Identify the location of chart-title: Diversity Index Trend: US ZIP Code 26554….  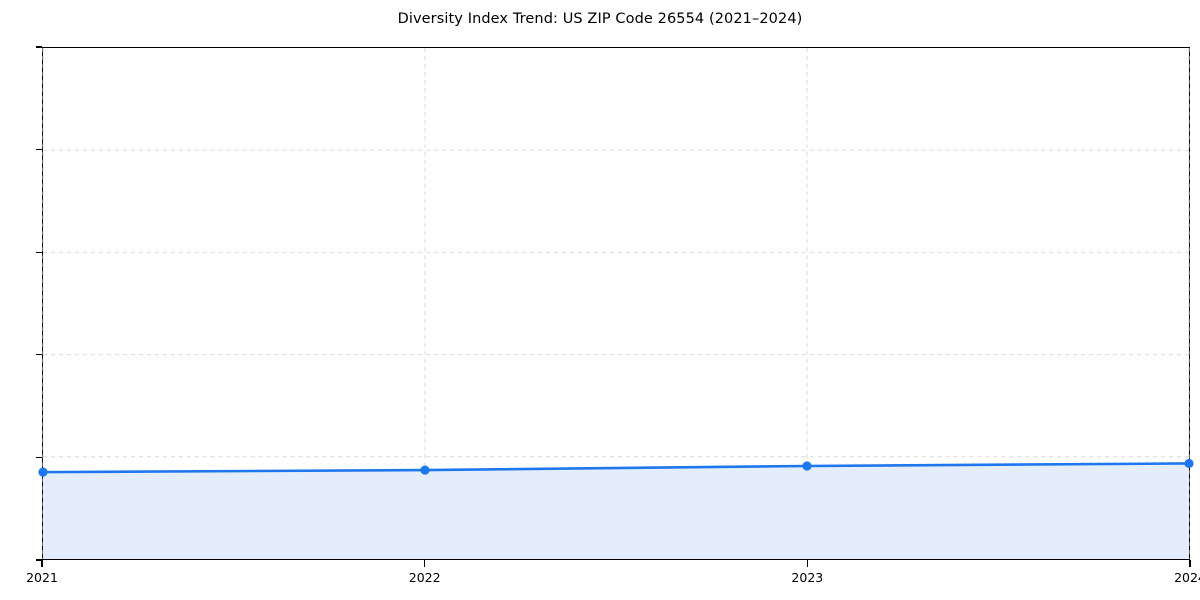
(600, 19).